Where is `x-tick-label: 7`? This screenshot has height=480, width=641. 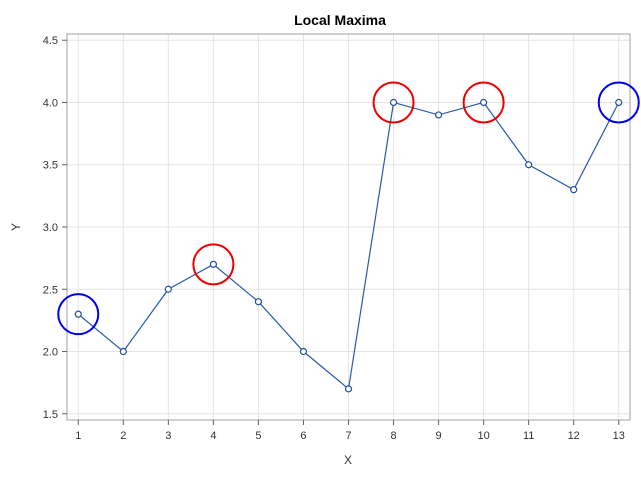 x-tick-label: 7 is located at coordinates (348, 436).